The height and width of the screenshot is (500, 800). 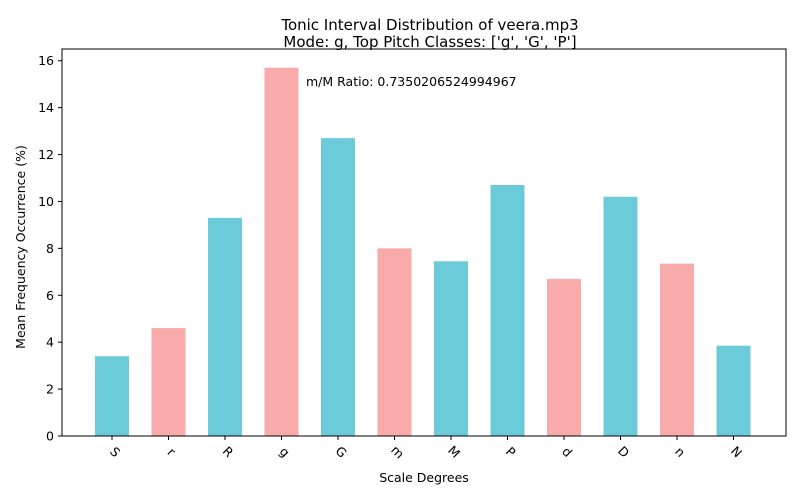 I want to click on y-tick-label: 8, so click(x=50, y=248).